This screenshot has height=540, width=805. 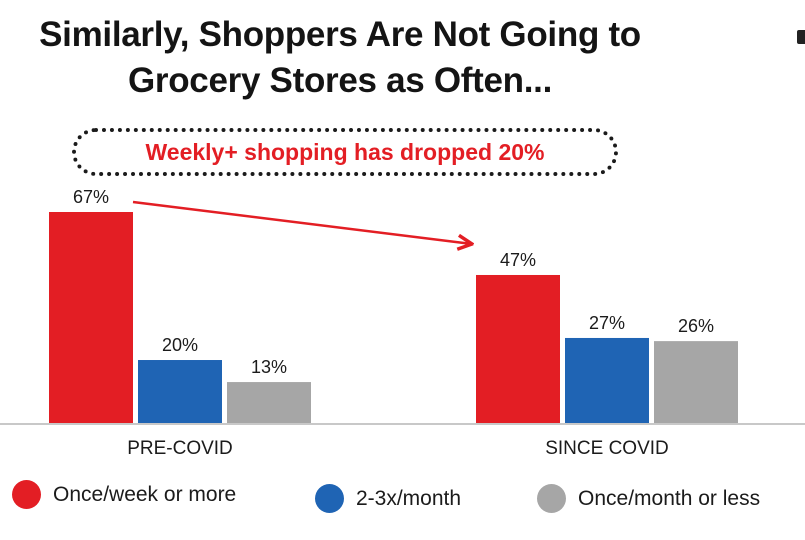 What do you see at coordinates (329, 498) in the screenshot?
I see `legend-swatch-blue` at bounding box center [329, 498].